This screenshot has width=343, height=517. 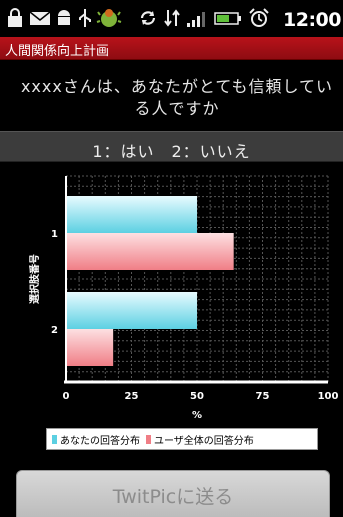 What do you see at coordinates (54, 439) in the screenshot?
I see `legend-swatch-your-answers` at bounding box center [54, 439].